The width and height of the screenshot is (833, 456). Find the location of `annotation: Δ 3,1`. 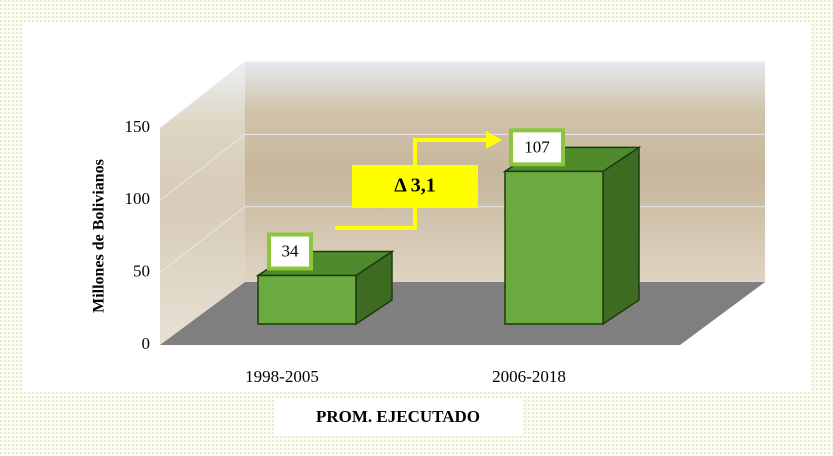

annotation: Δ 3,1 is located at coordinates (414, 186).